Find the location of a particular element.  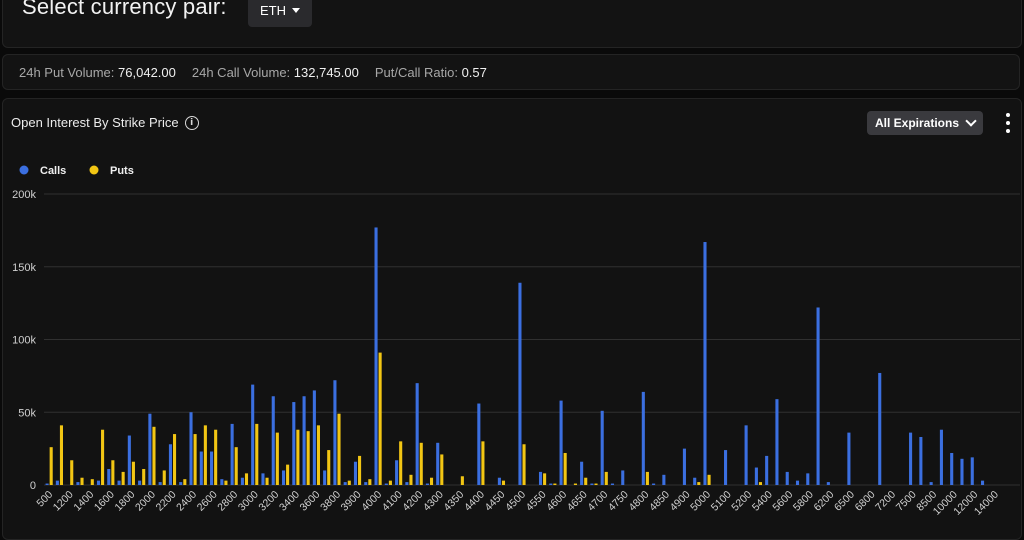

x-tick-label: 2800 is located at coordinates (227, 501).